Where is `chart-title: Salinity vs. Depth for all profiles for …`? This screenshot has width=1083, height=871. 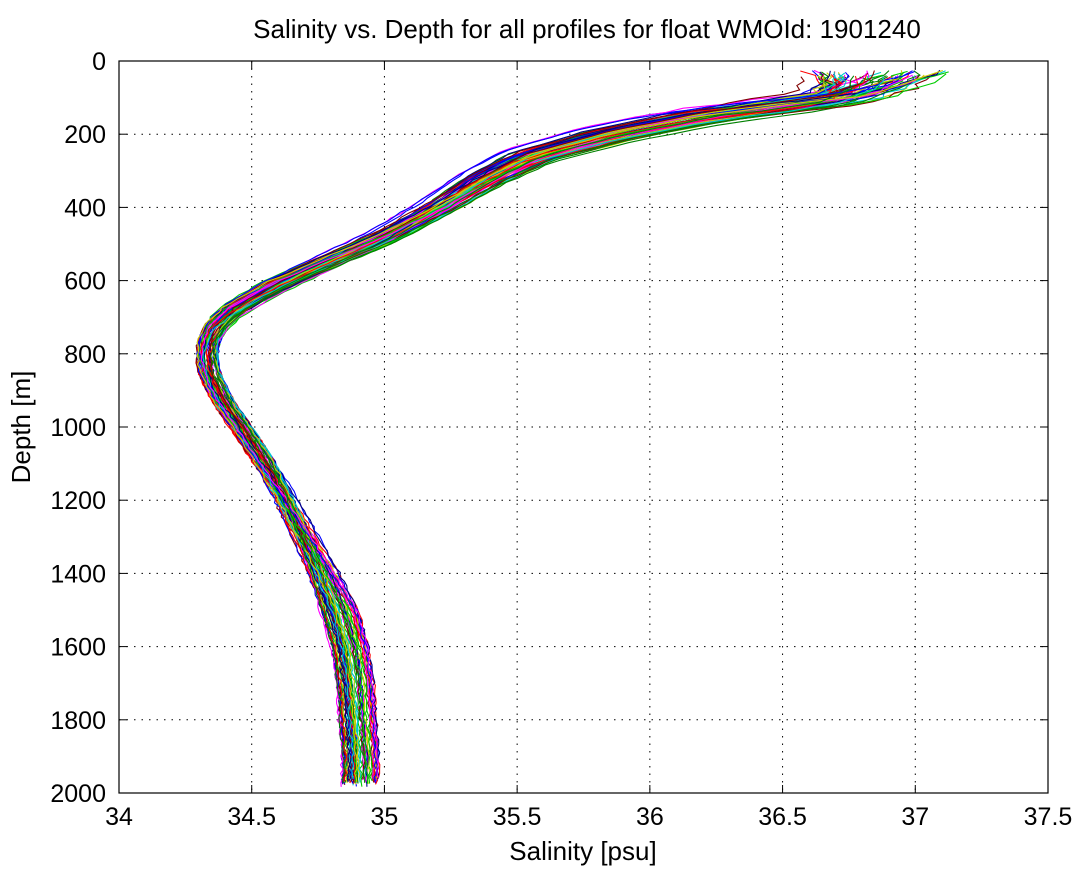 chart-title: Salinity vs. Depth for all profiles for … is located at coordinates (587, 29).